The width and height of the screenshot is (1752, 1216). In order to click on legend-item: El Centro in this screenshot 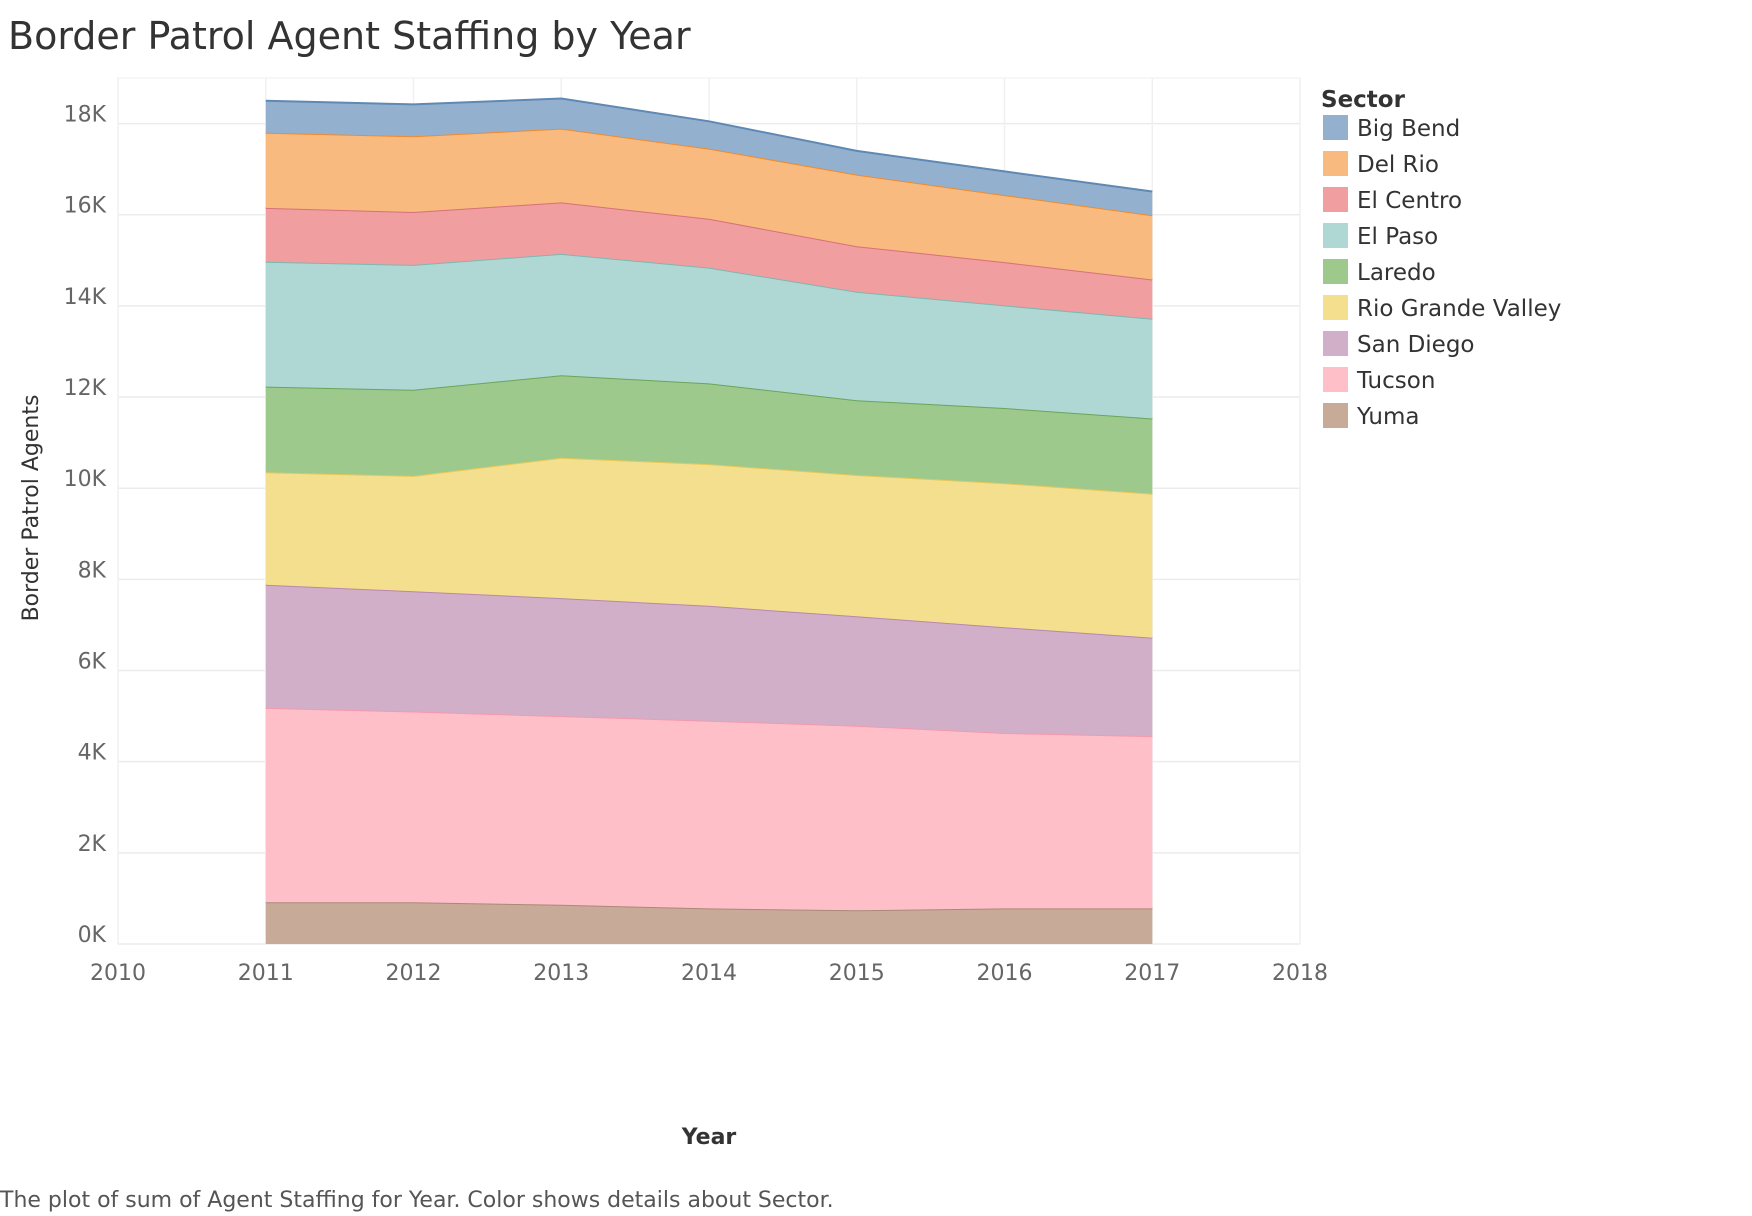, I will do `click(1392, 200)`.